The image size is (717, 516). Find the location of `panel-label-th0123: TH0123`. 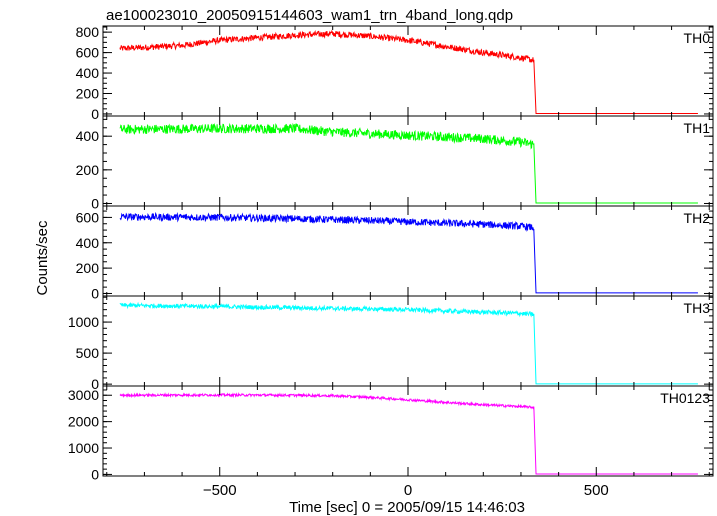

panel-label-th0123: TH0123 is located at coordinates (685, 398).